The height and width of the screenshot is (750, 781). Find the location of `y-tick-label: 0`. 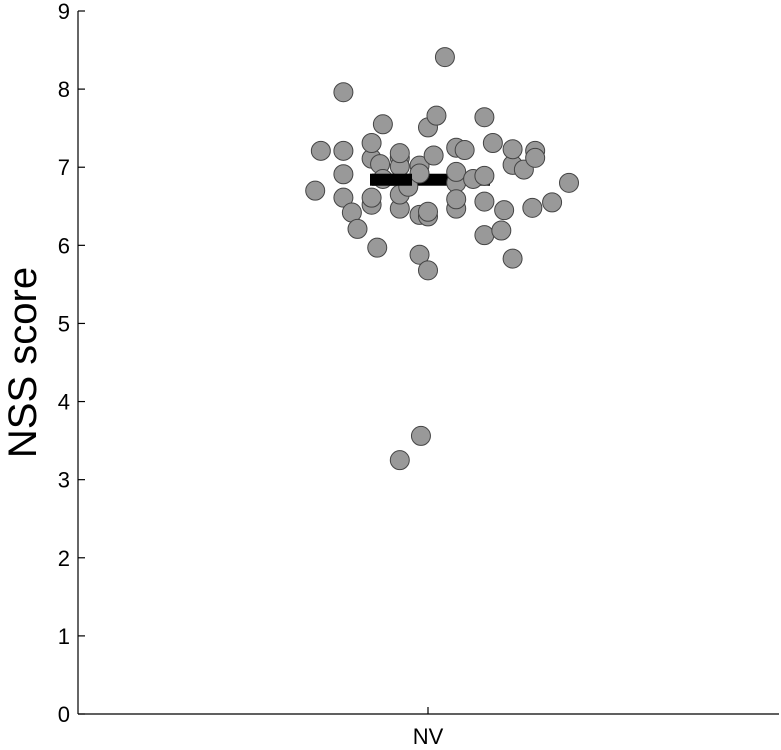

y-tick-label: 0 is located at coordinates (64, 714).